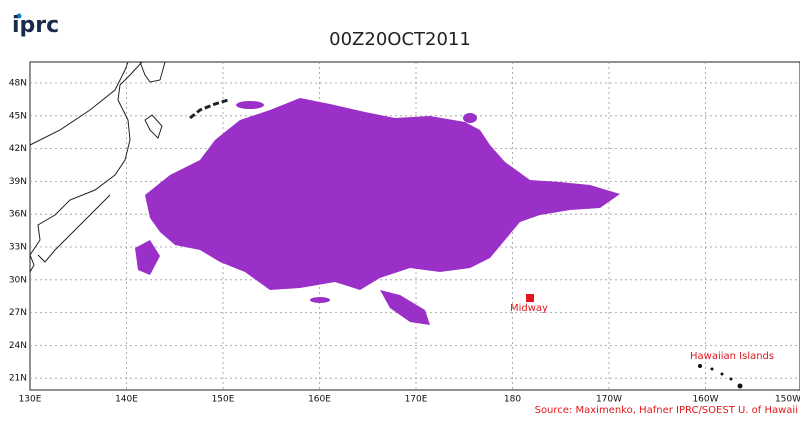  What do you see at coordinates (97, 167) in the screenshot?
I see `coastline` at bounding box center [97, 167].